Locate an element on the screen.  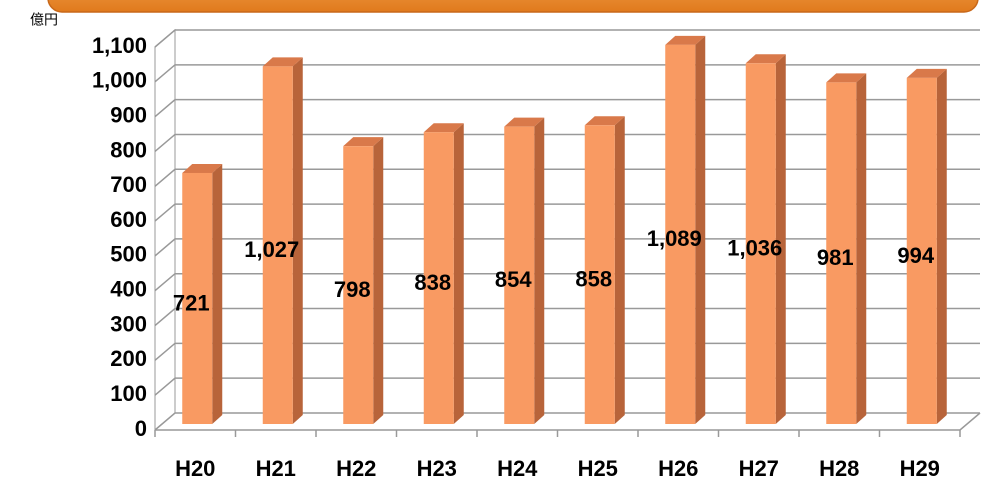
y-tick-label: 900 is located at coordinates (128, 114).